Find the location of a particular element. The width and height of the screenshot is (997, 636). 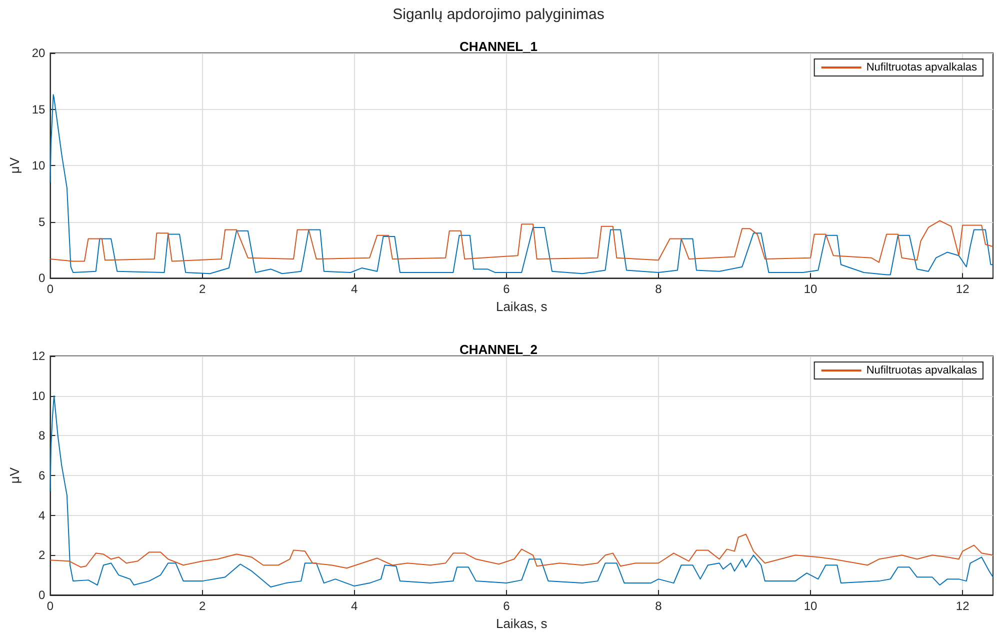

chart-title: CHANNEL_1 is located at coordinates (498, 46).